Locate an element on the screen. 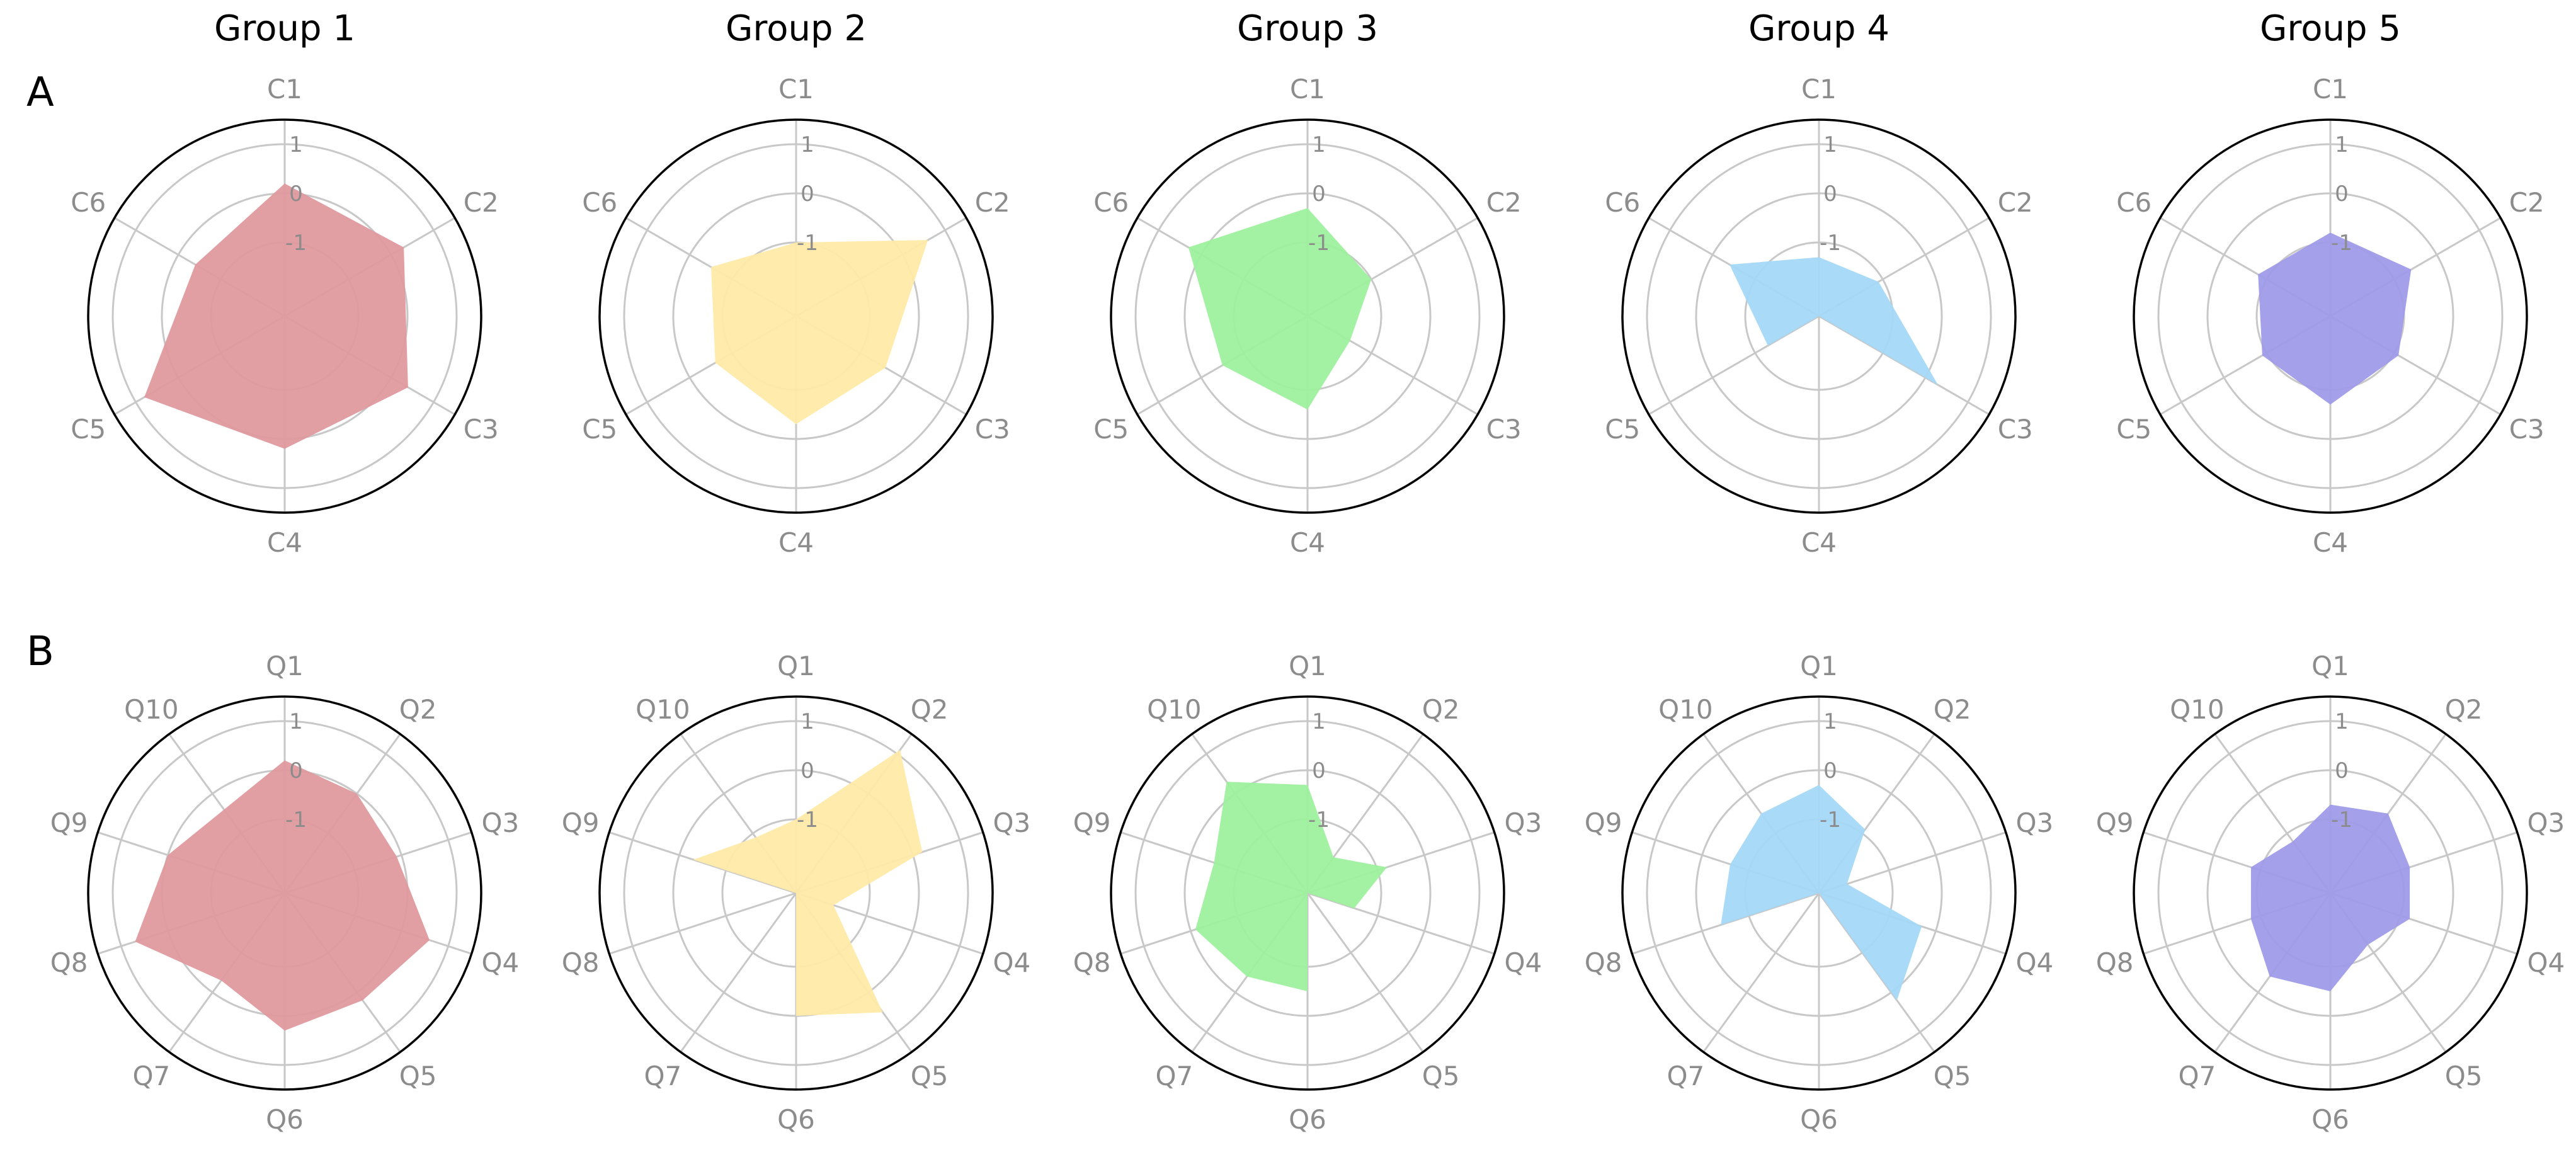  axis-label-c4: C4 is located at coordinates (1307, 542).